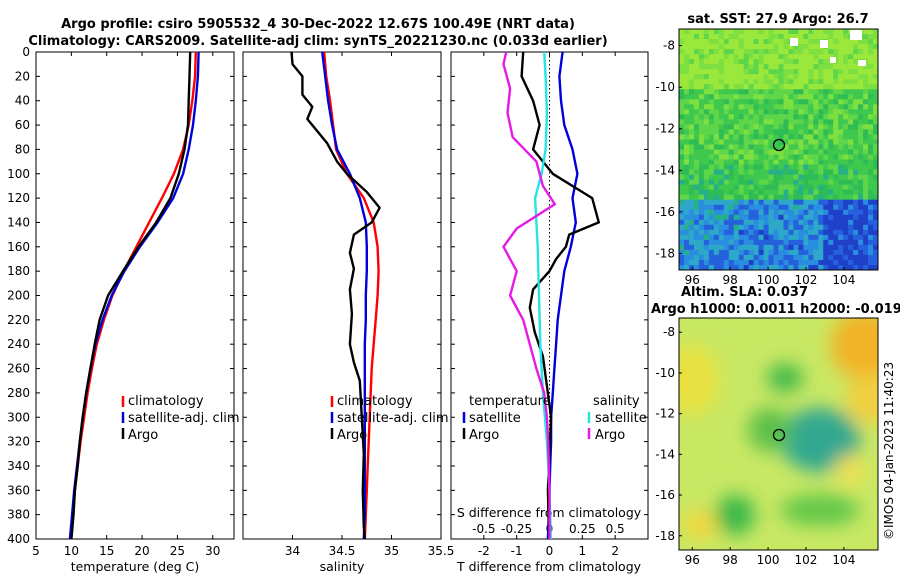  I want to click on depth-tick-label: 380, so click(18, 515).